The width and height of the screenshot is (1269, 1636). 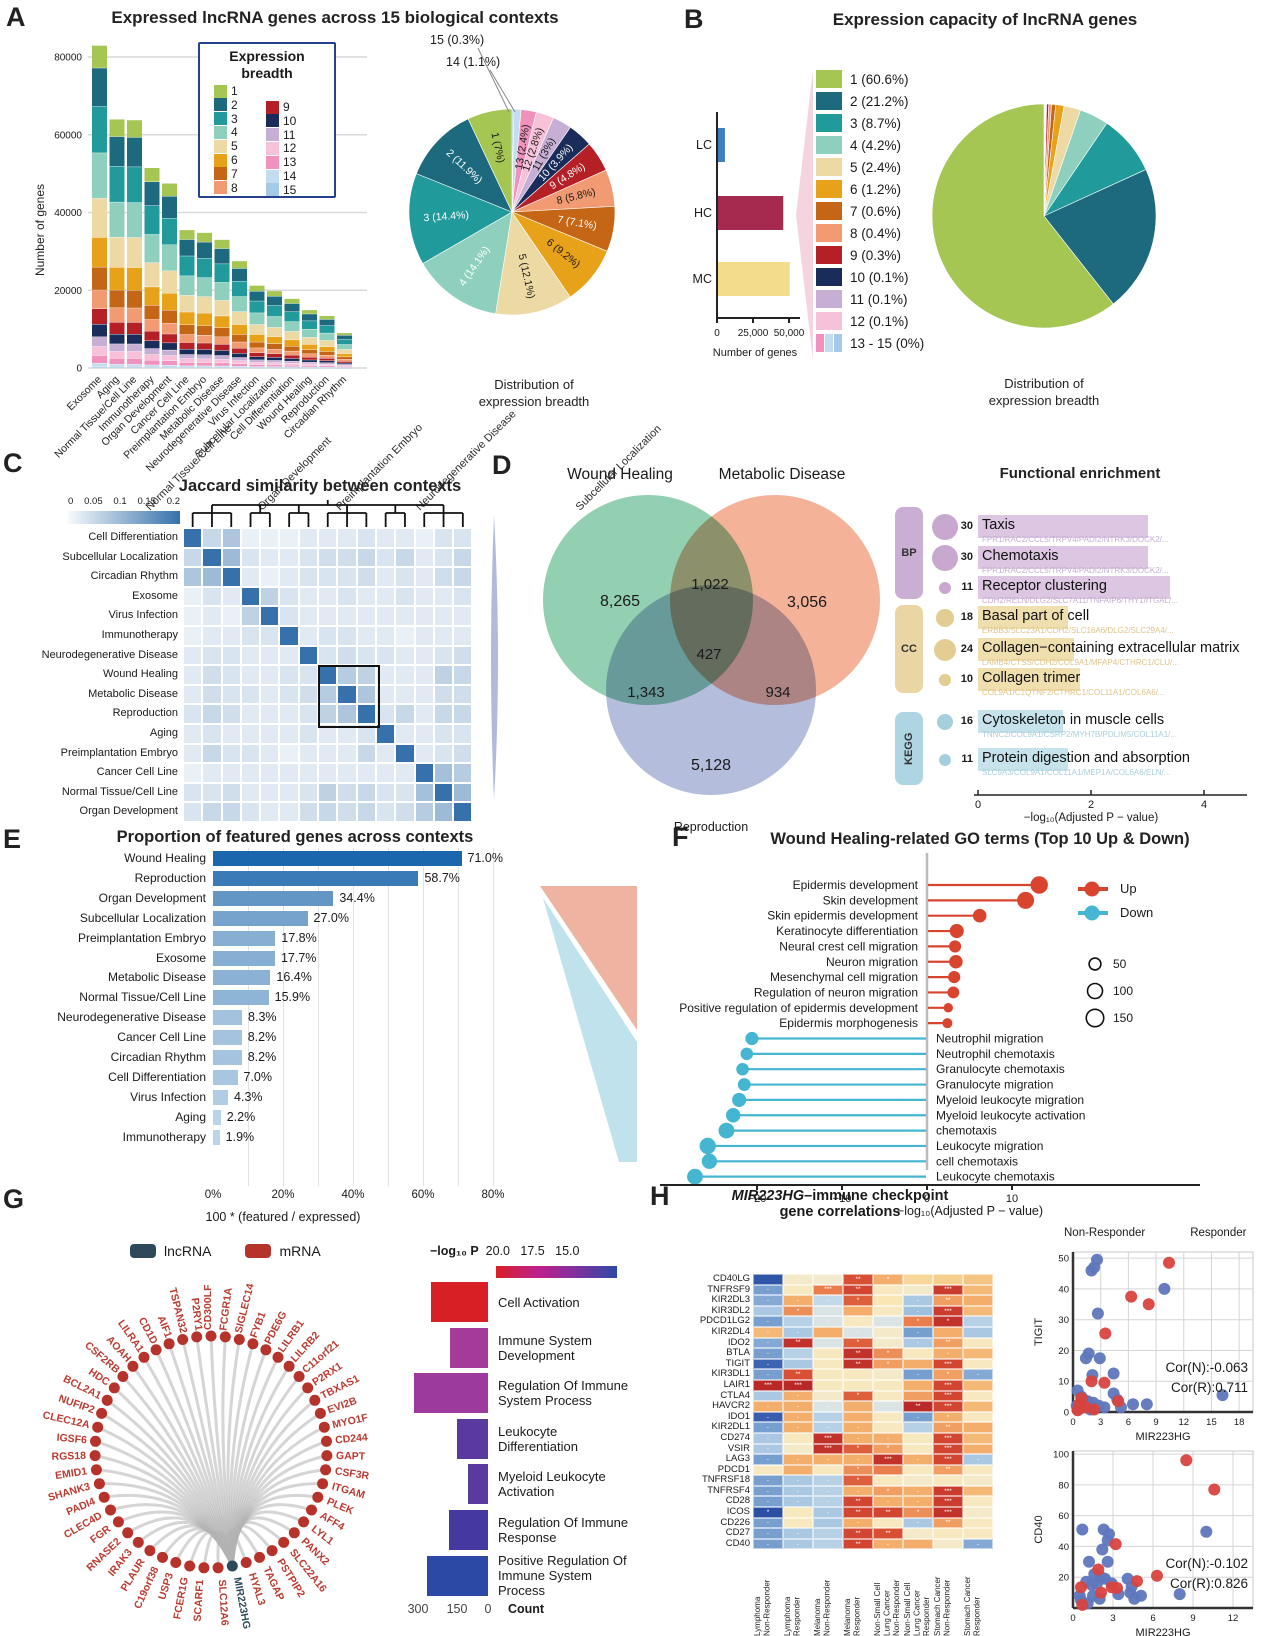 I want to click on go-bar, so click(x=468, y=1530).